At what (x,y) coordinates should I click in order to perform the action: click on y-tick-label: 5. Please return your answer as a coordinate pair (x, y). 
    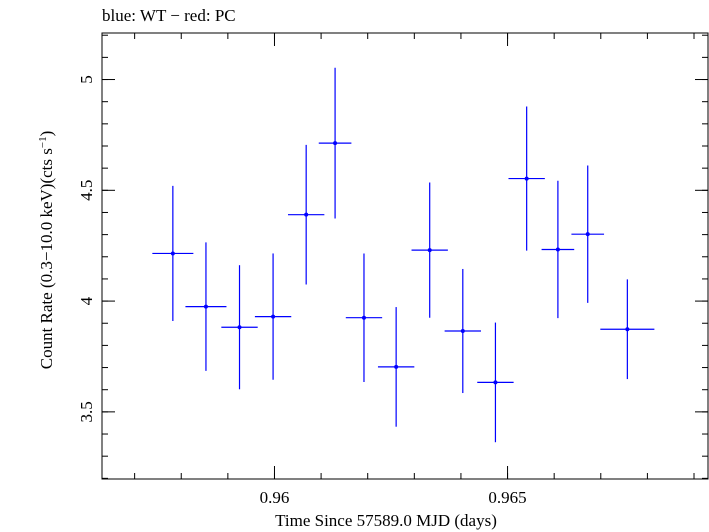
    Looking at the image, I should click on (86, 79).